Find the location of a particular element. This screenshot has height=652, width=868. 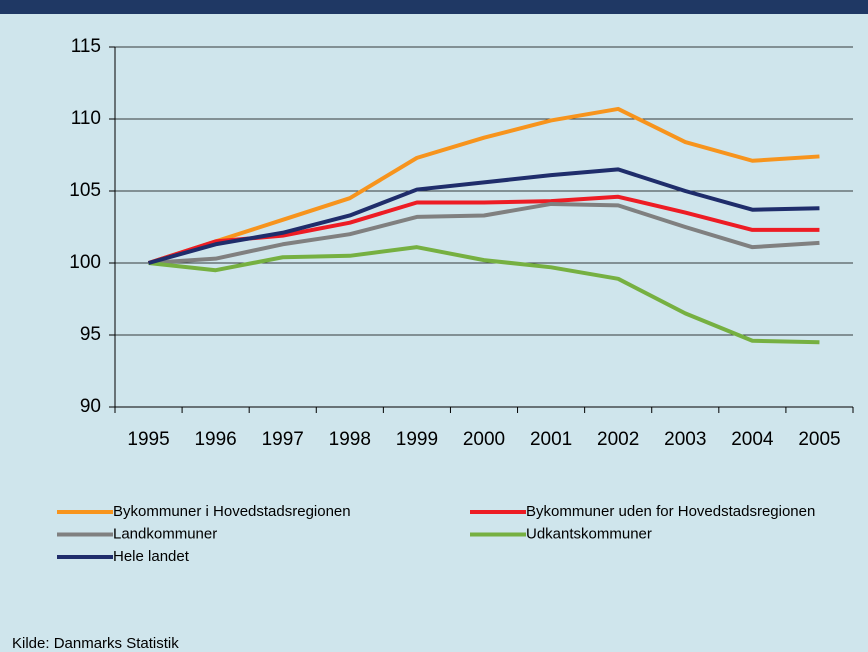

y-tick-label: 90 is located at coordinates (90, 406).